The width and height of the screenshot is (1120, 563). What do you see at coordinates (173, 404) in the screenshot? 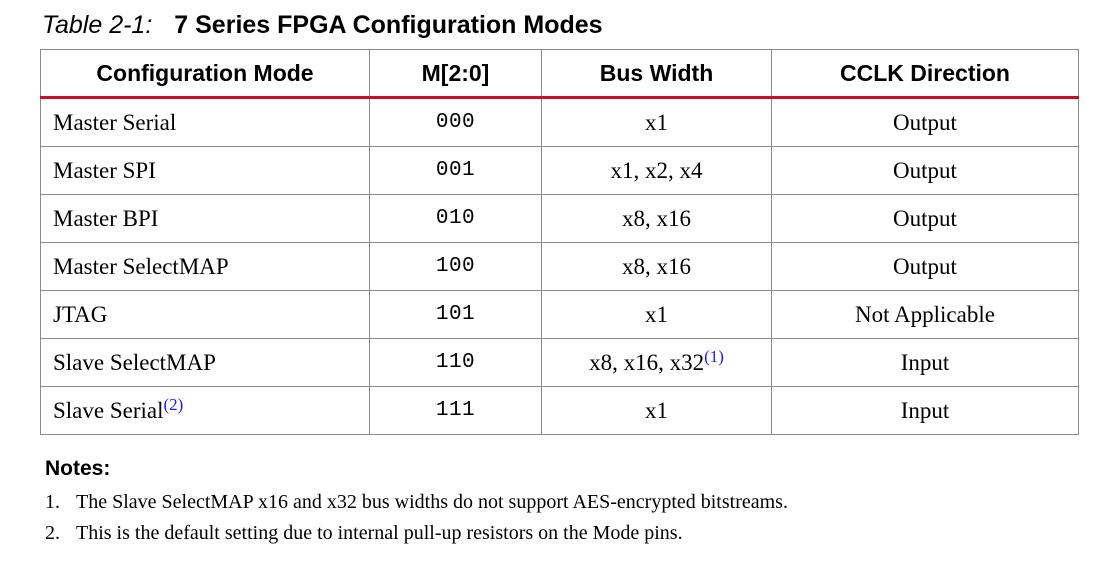
I see `footnote-link-2: (2)` at bounding box center [173, 404].